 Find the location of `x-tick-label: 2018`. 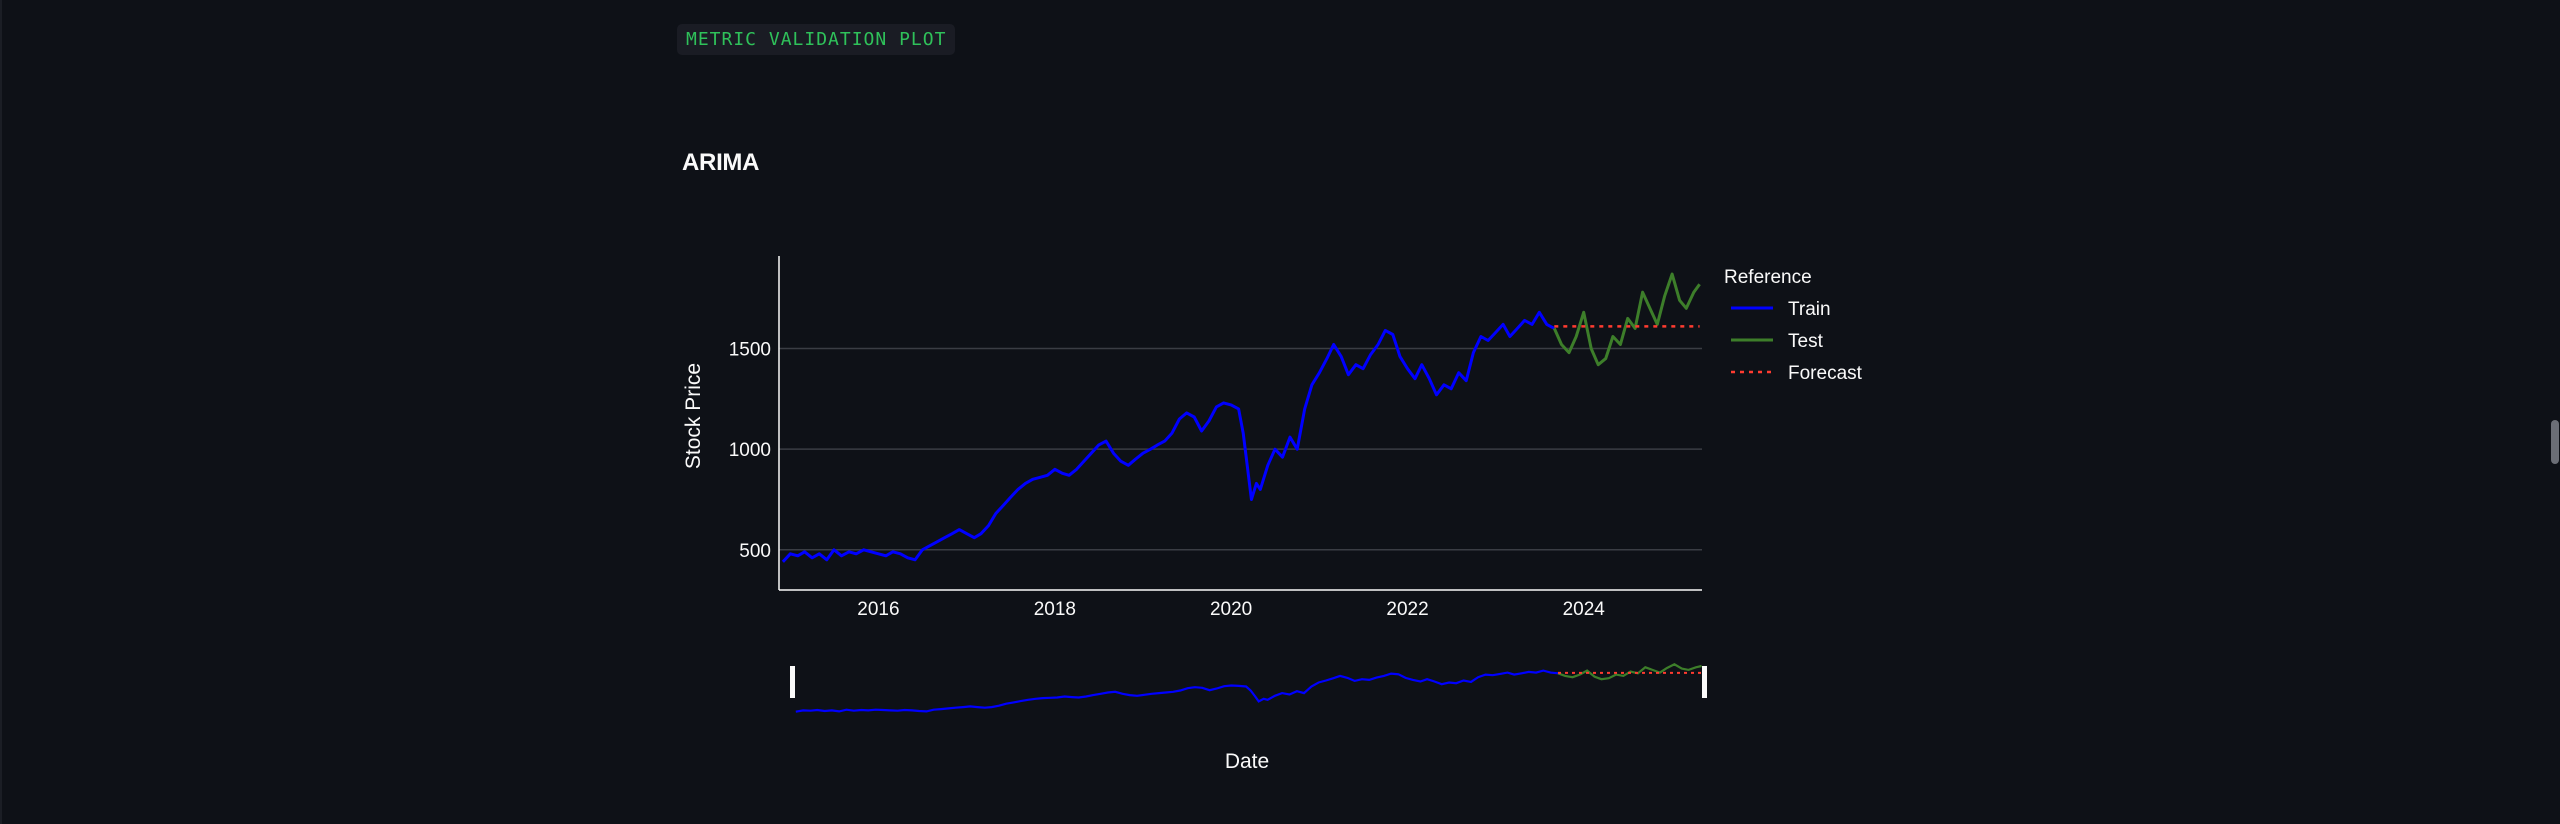

x-tick-label: 2018 is located at coordinates (1055, 609).